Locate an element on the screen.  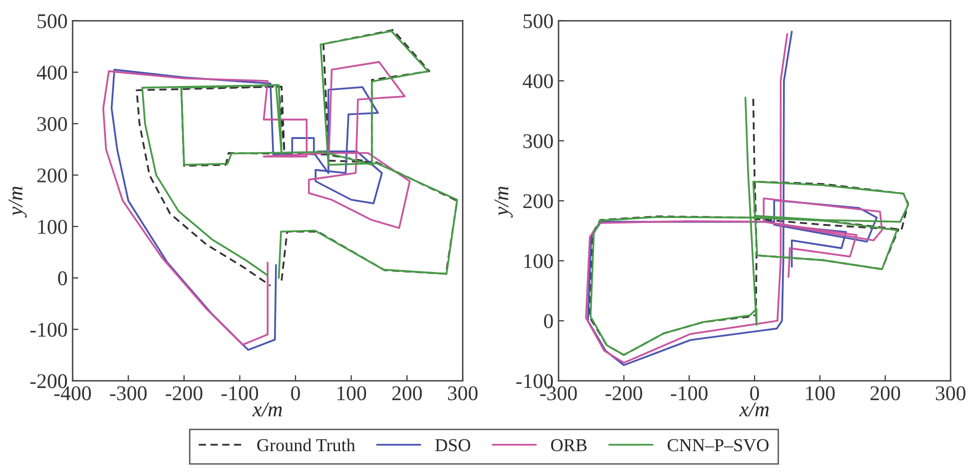
x-tick-label: -400 is located at coordinates (72, 393).